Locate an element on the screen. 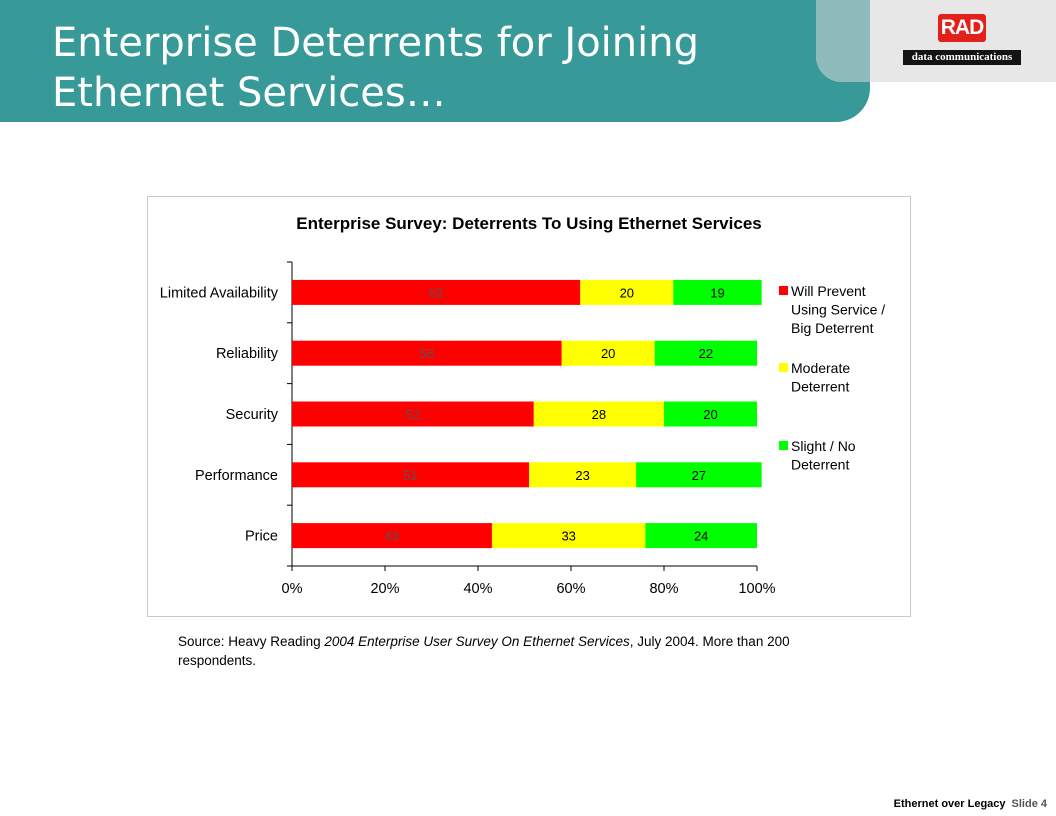 Image resolution: width=1056 pixels, height=816 pixels. data-label: 28 is located at coordinates (599, 414).